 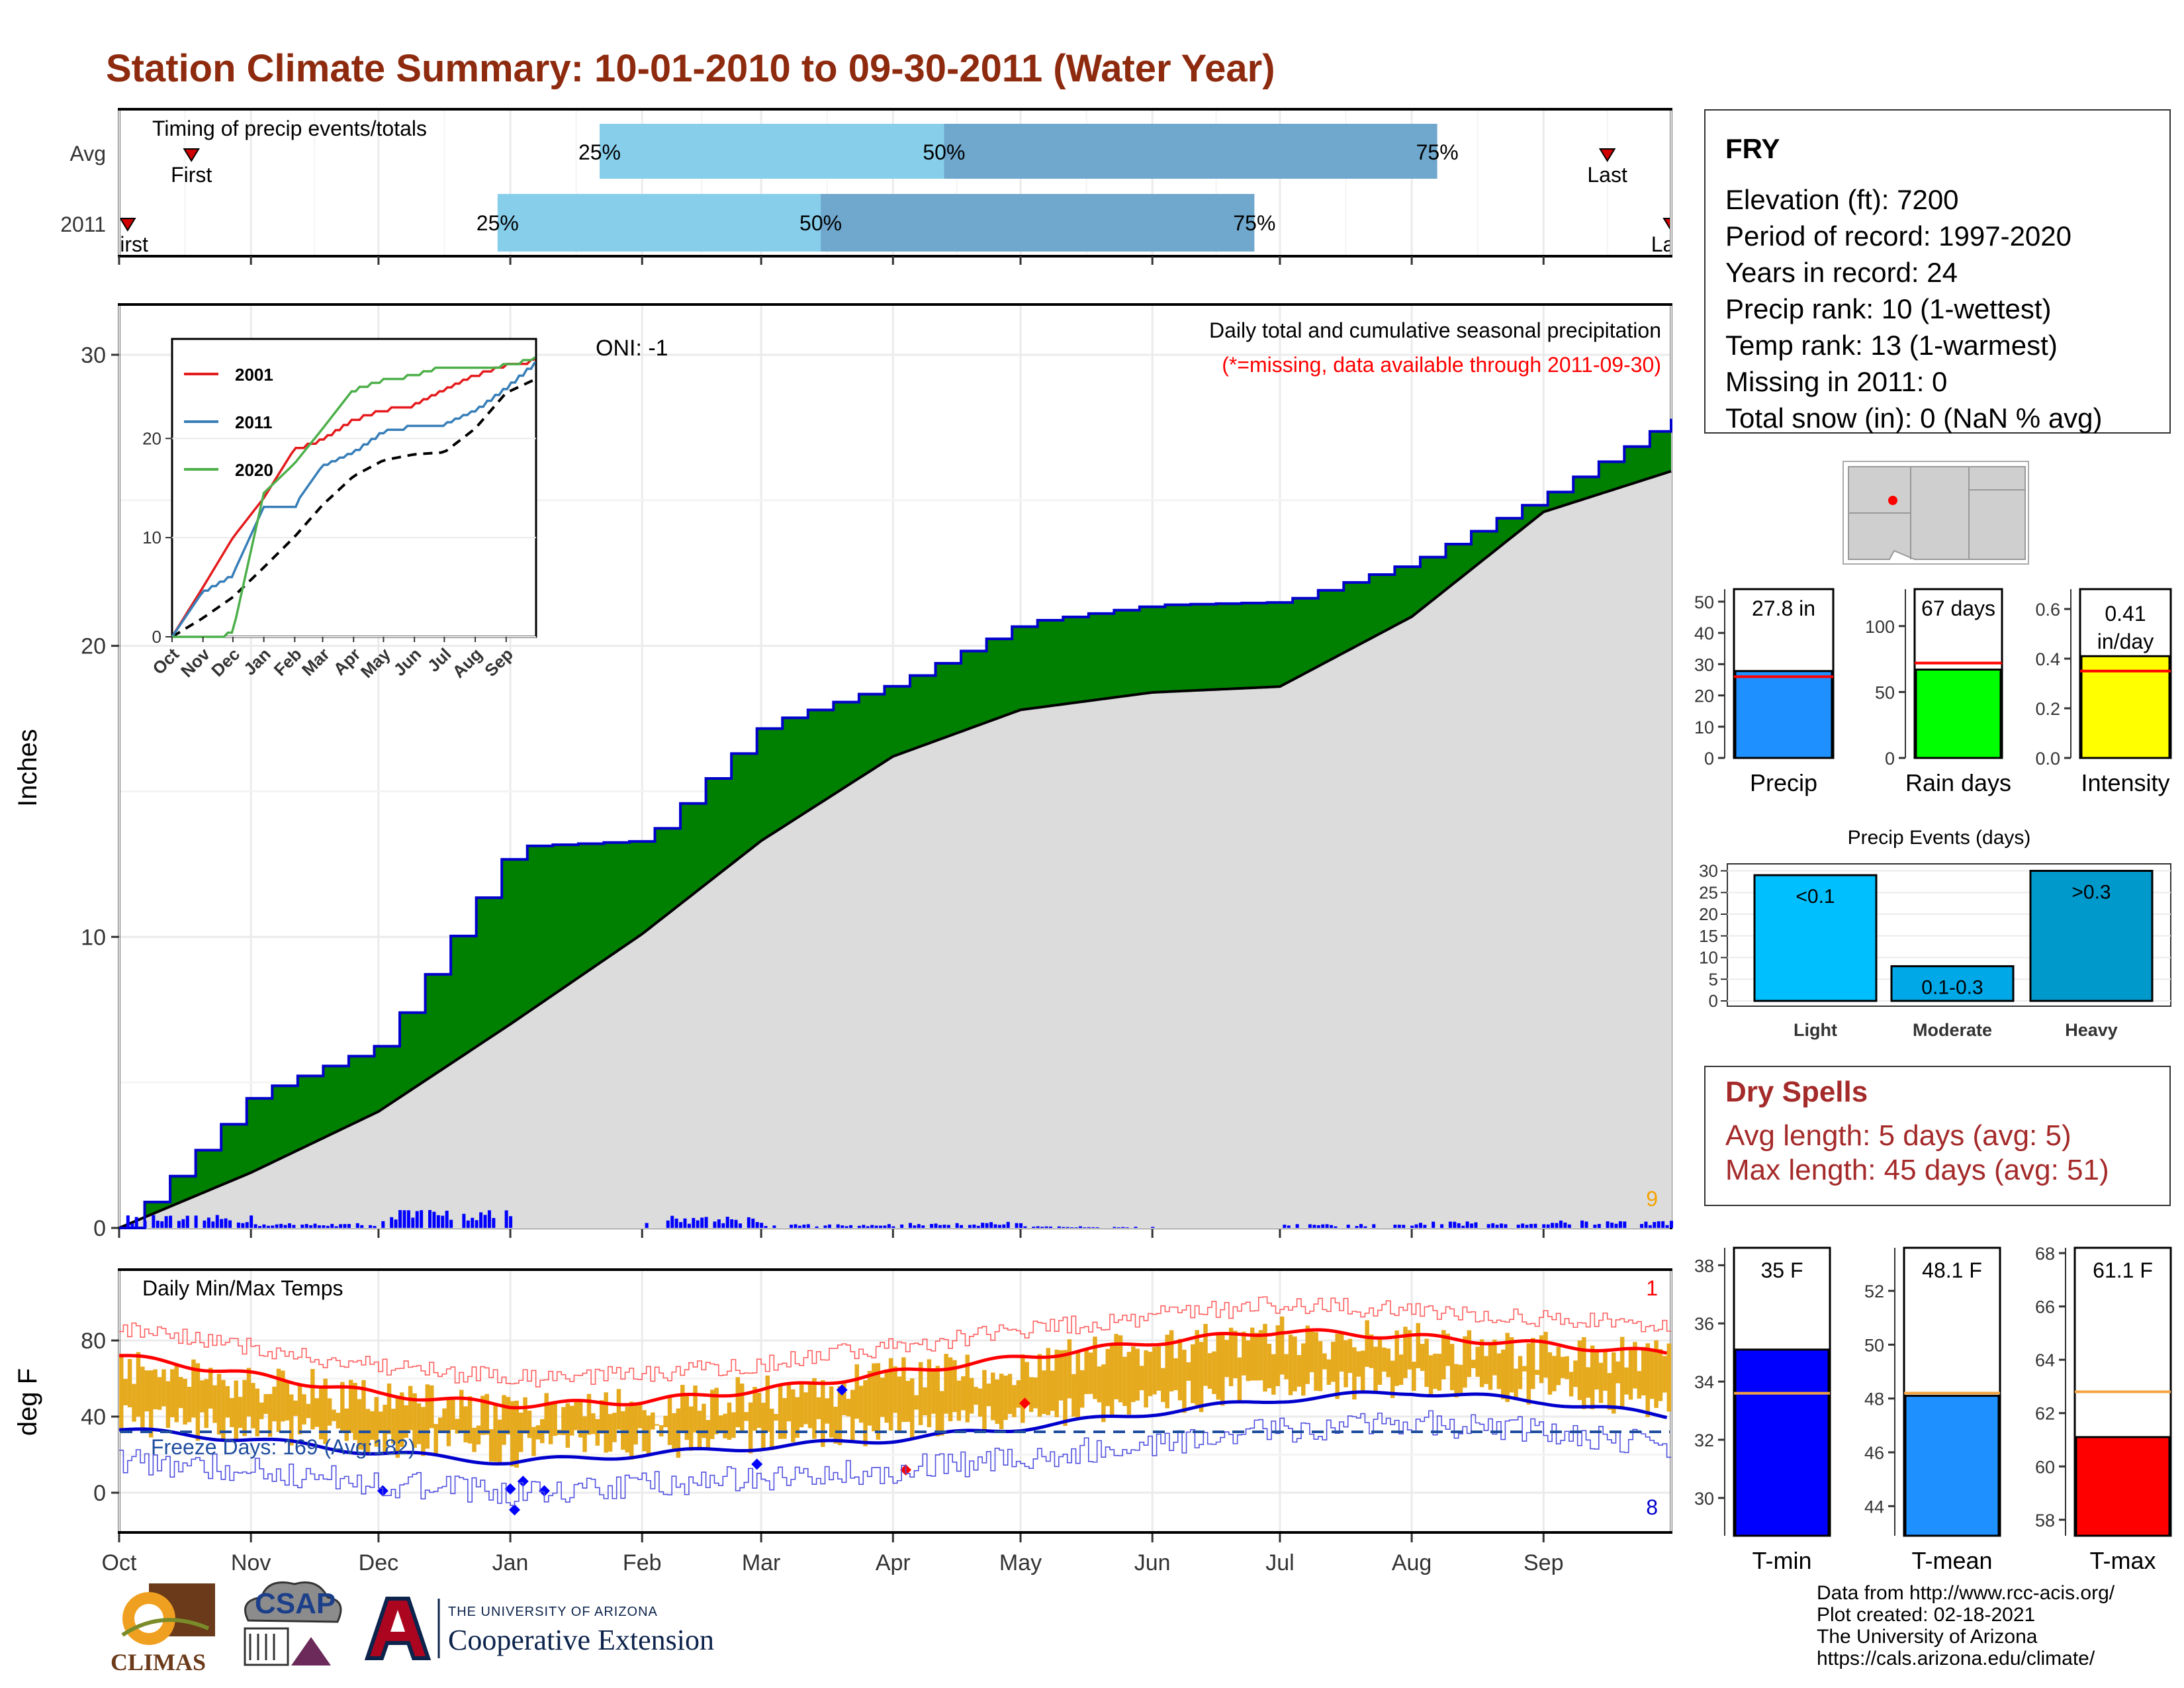 What do you see at coordinates (291, 1627) in the screenshot?
I see `csap-logo: CSAP` at bounding box center [291, 1627].